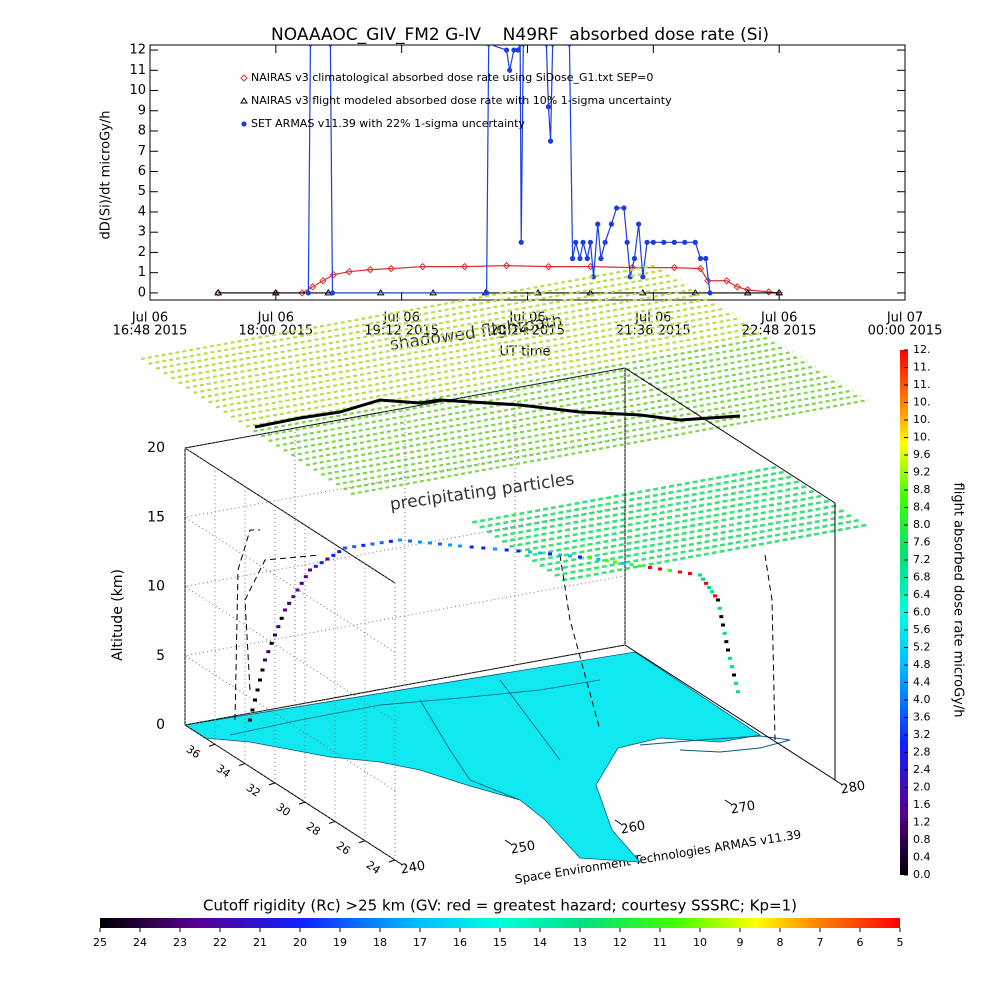 Image resolution: width=1000 pixels, height=1000 pixels. Describe the element at coordinates (137, 90) in the screenshot. I see `y-tick-label: 10` at that location.